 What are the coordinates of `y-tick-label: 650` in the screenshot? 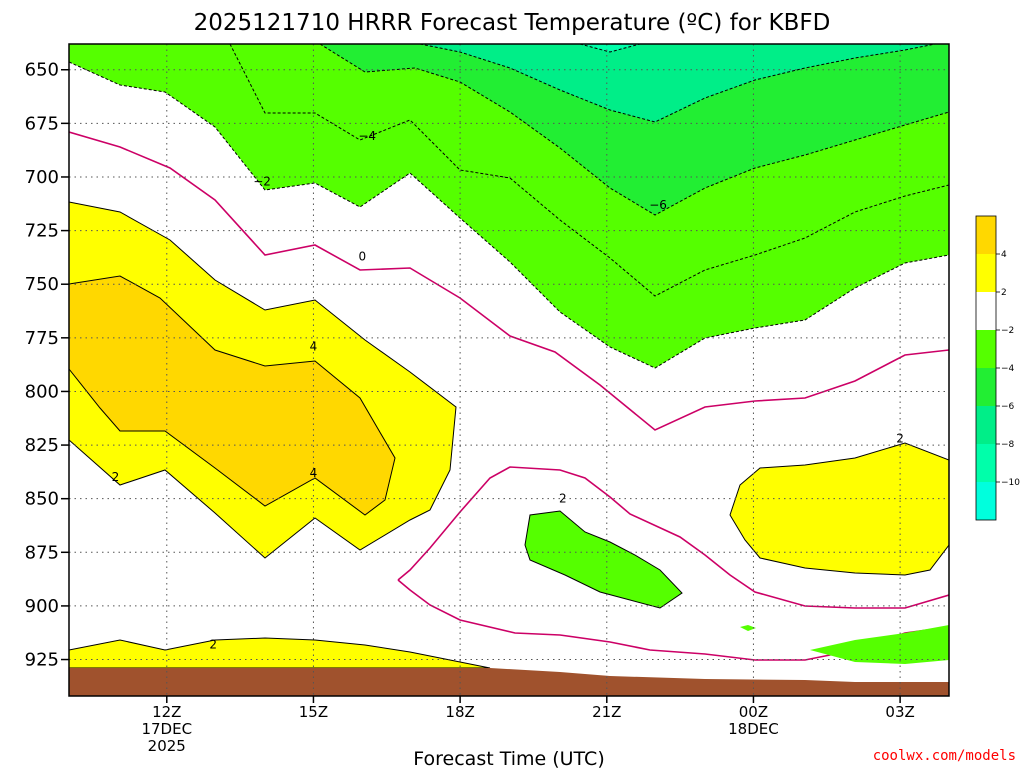 It's located at (42, 70).